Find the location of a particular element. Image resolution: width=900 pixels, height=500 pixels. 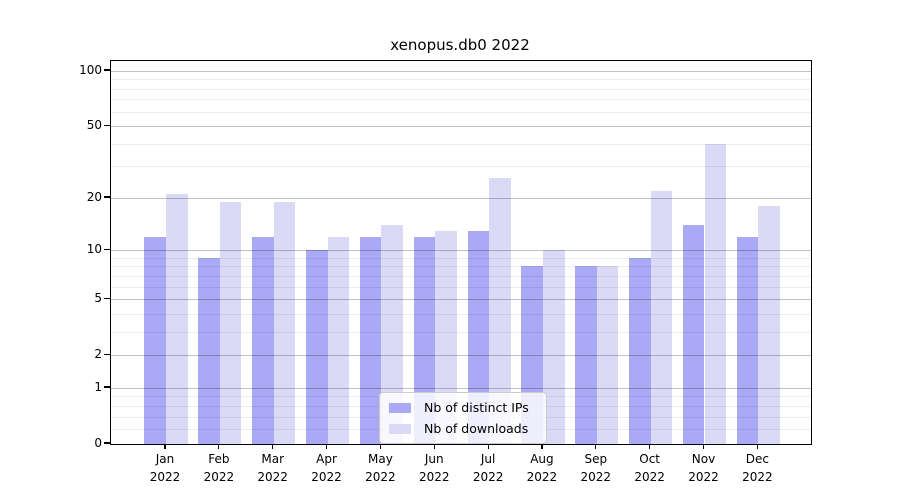

legend-swatch-distinct-ips is located at coordinates (400, 407).